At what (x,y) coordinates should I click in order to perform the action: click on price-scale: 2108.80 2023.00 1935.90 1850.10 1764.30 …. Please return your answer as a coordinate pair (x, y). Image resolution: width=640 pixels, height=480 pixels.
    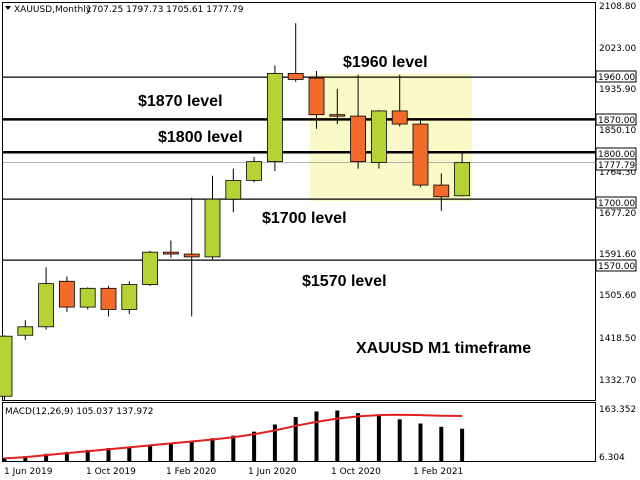
    Looking at the image, I should click on (617, 194).